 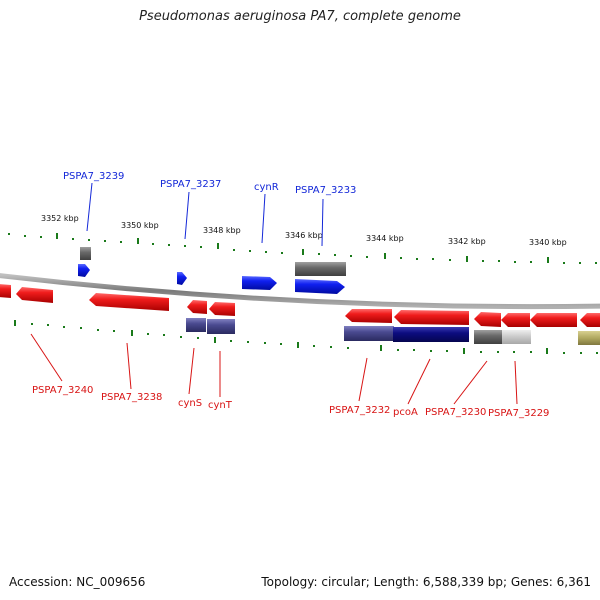 What do you see at coordinates (306, 337) in the screenshot?
I see `inner-scale-ticks` at bounding box center [306, 337].